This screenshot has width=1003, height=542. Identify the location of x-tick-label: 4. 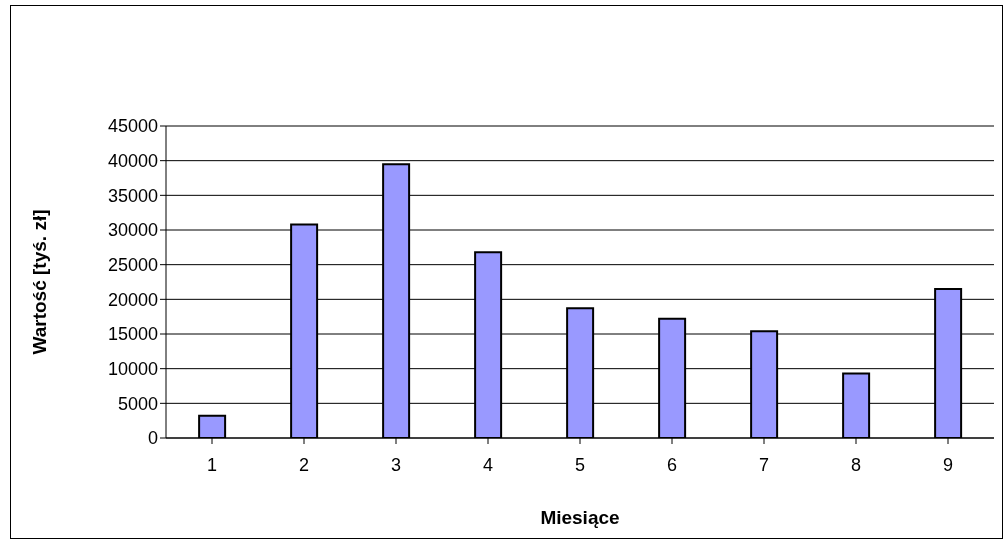
(488, 464).